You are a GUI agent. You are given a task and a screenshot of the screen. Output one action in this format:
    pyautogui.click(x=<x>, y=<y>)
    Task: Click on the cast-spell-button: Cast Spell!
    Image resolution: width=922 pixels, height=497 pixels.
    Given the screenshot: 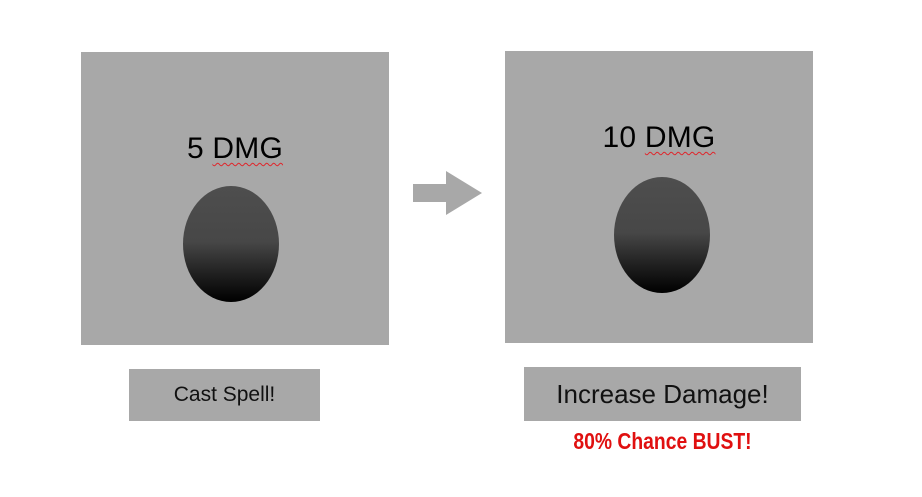 What is the action you would take?
    pyautogui.click(x=224, y=395)
    